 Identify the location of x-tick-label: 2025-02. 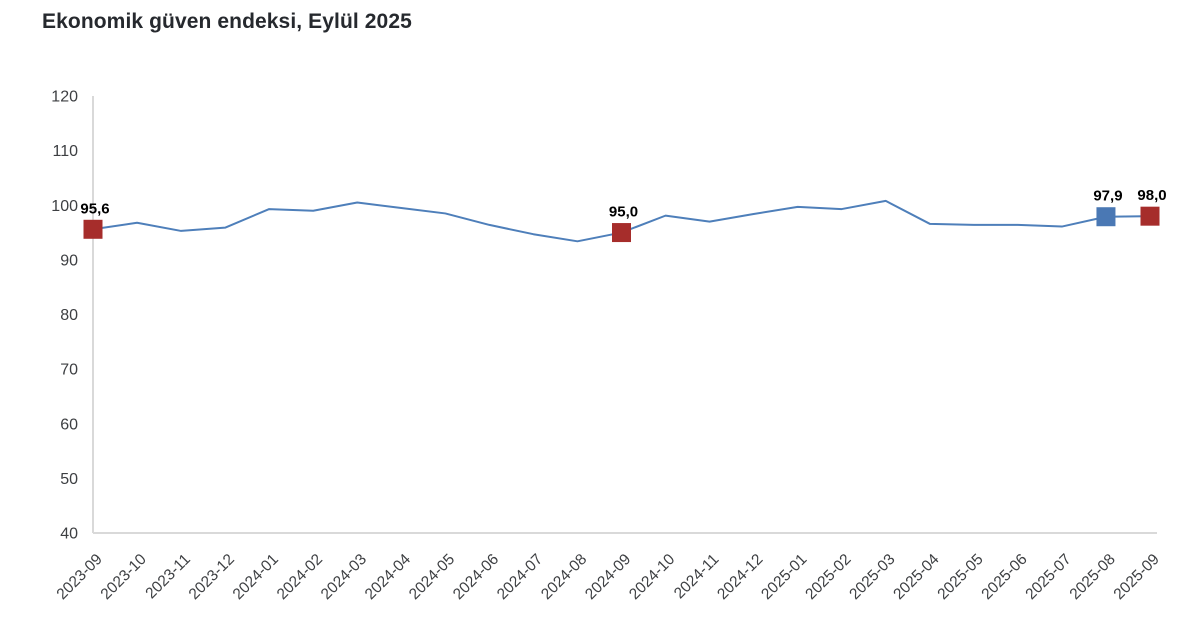
(828, 577).